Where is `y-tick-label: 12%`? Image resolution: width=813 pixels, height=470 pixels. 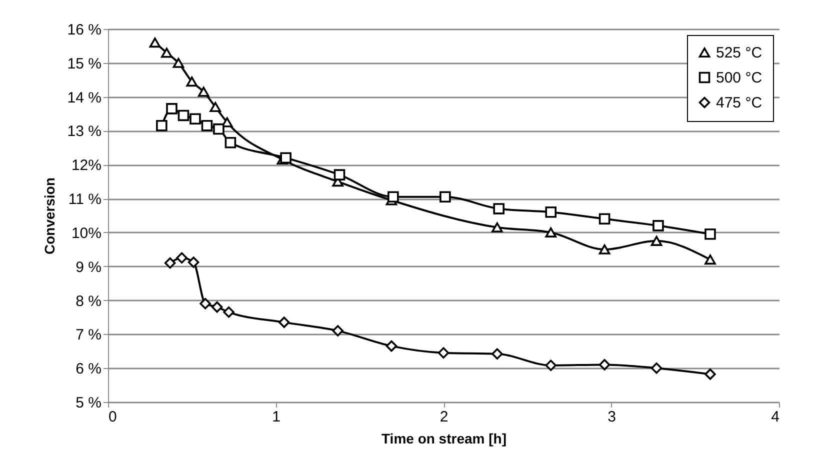
y-tick-label: 12% is located at coordinates (86, 165).